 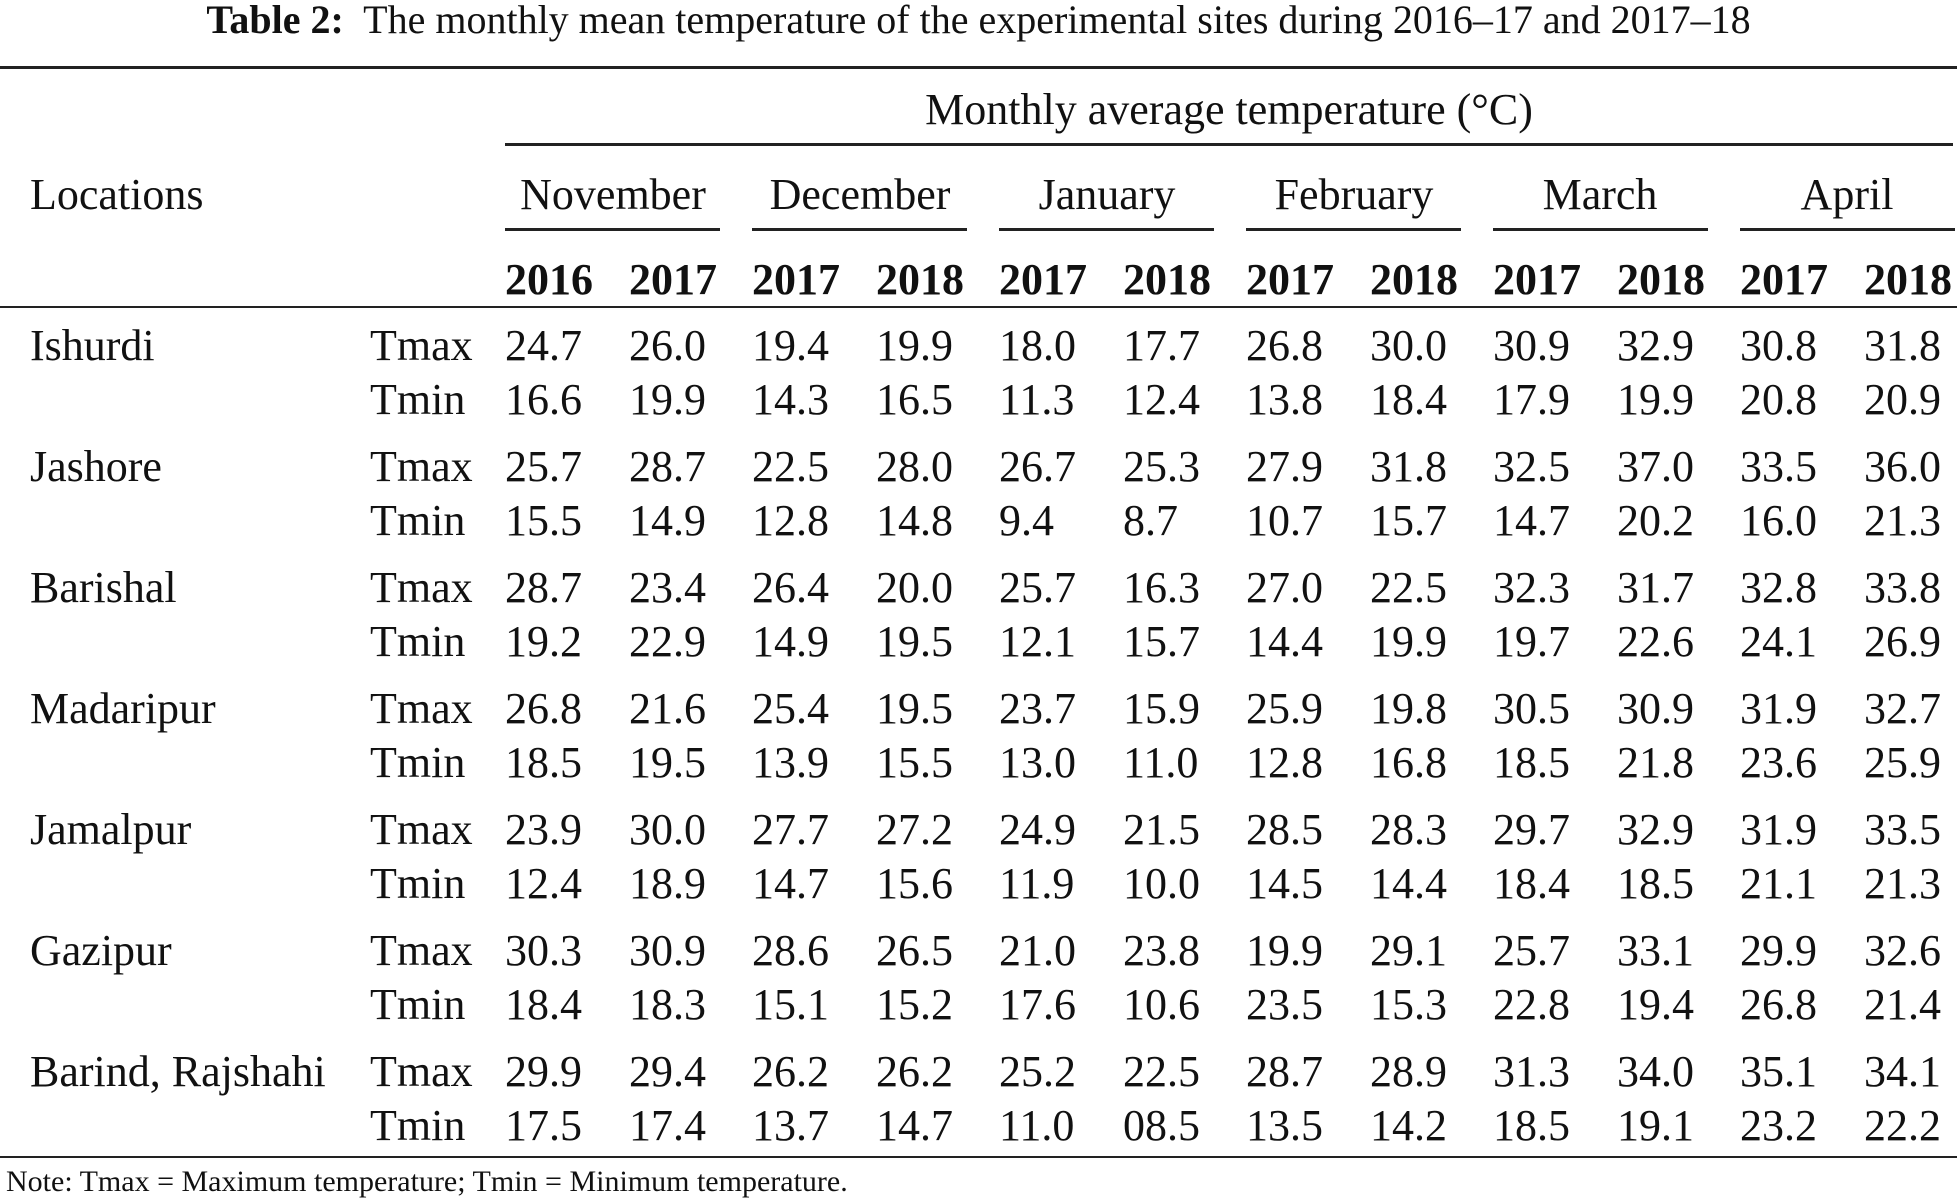 I want to click on tmax-cell: 15.9, so click(x=1161, y=708).